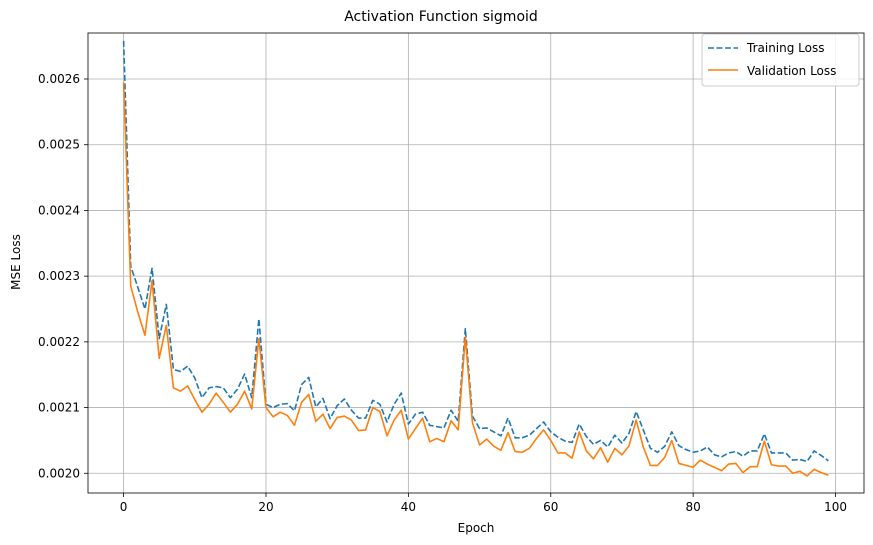 This screenshot has width=873, height=545. I want to click on legend: Training Loss Validation Loss, so click(780, 60).